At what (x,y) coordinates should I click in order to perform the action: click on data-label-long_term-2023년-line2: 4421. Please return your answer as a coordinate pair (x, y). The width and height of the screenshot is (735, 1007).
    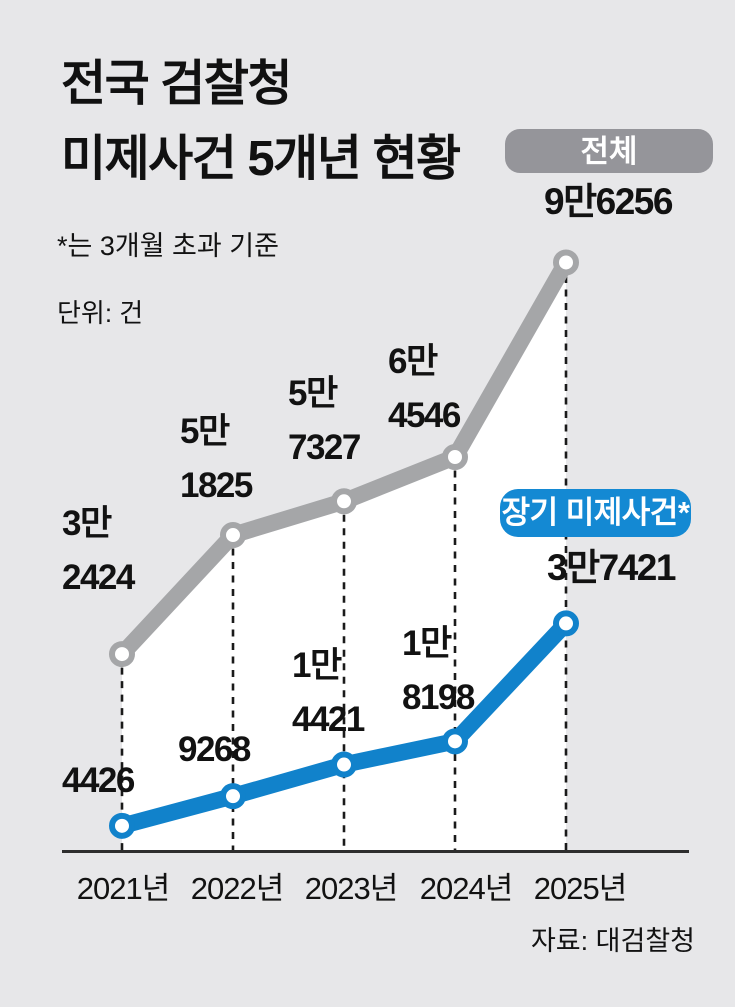
    Looking at the image, I should click on (328, 719).